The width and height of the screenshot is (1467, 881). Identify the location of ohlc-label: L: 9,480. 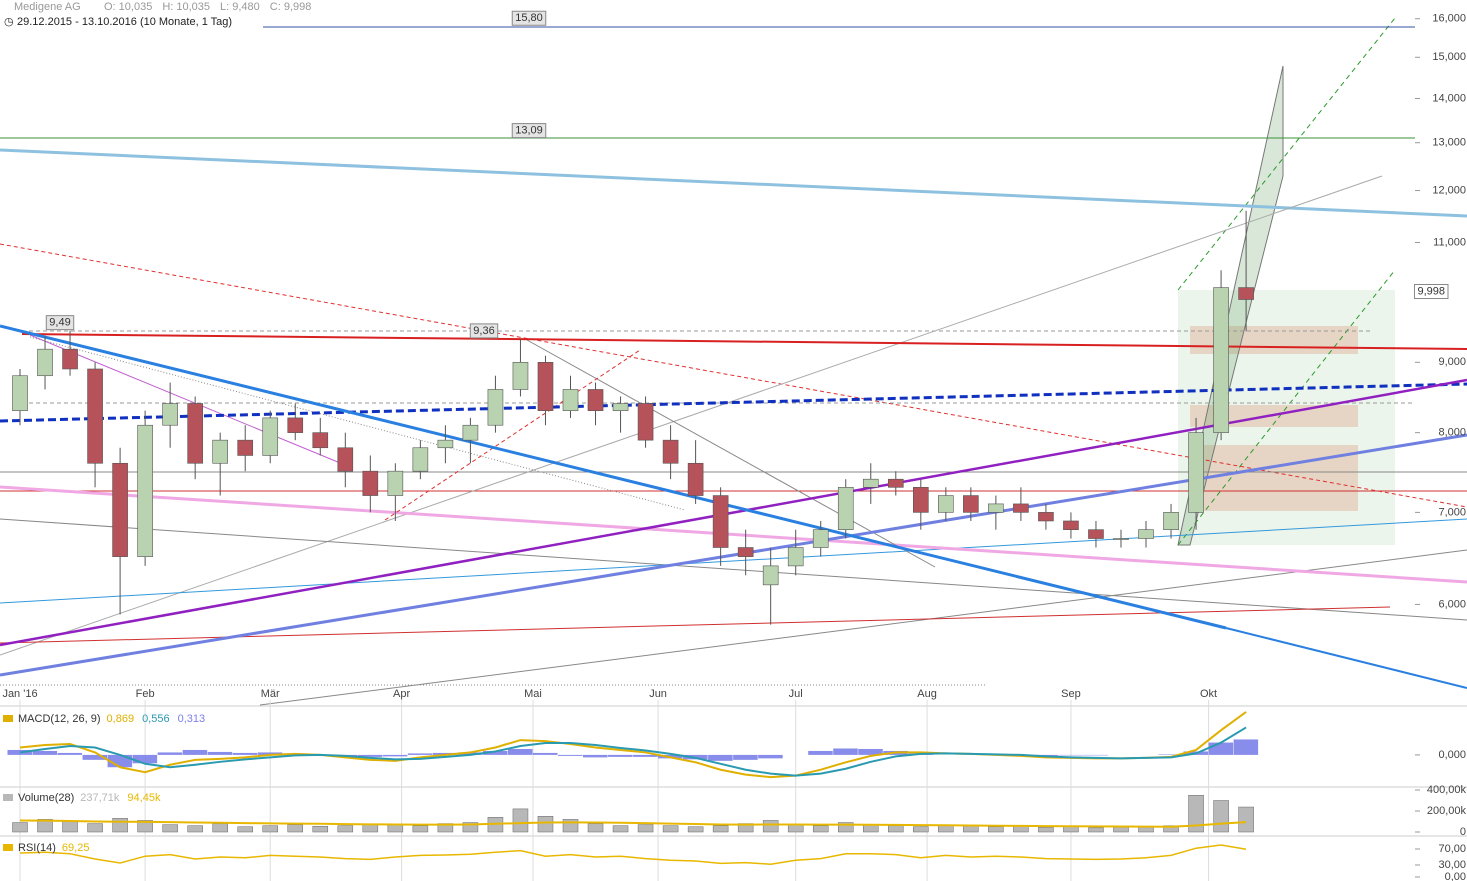
(240, 7).